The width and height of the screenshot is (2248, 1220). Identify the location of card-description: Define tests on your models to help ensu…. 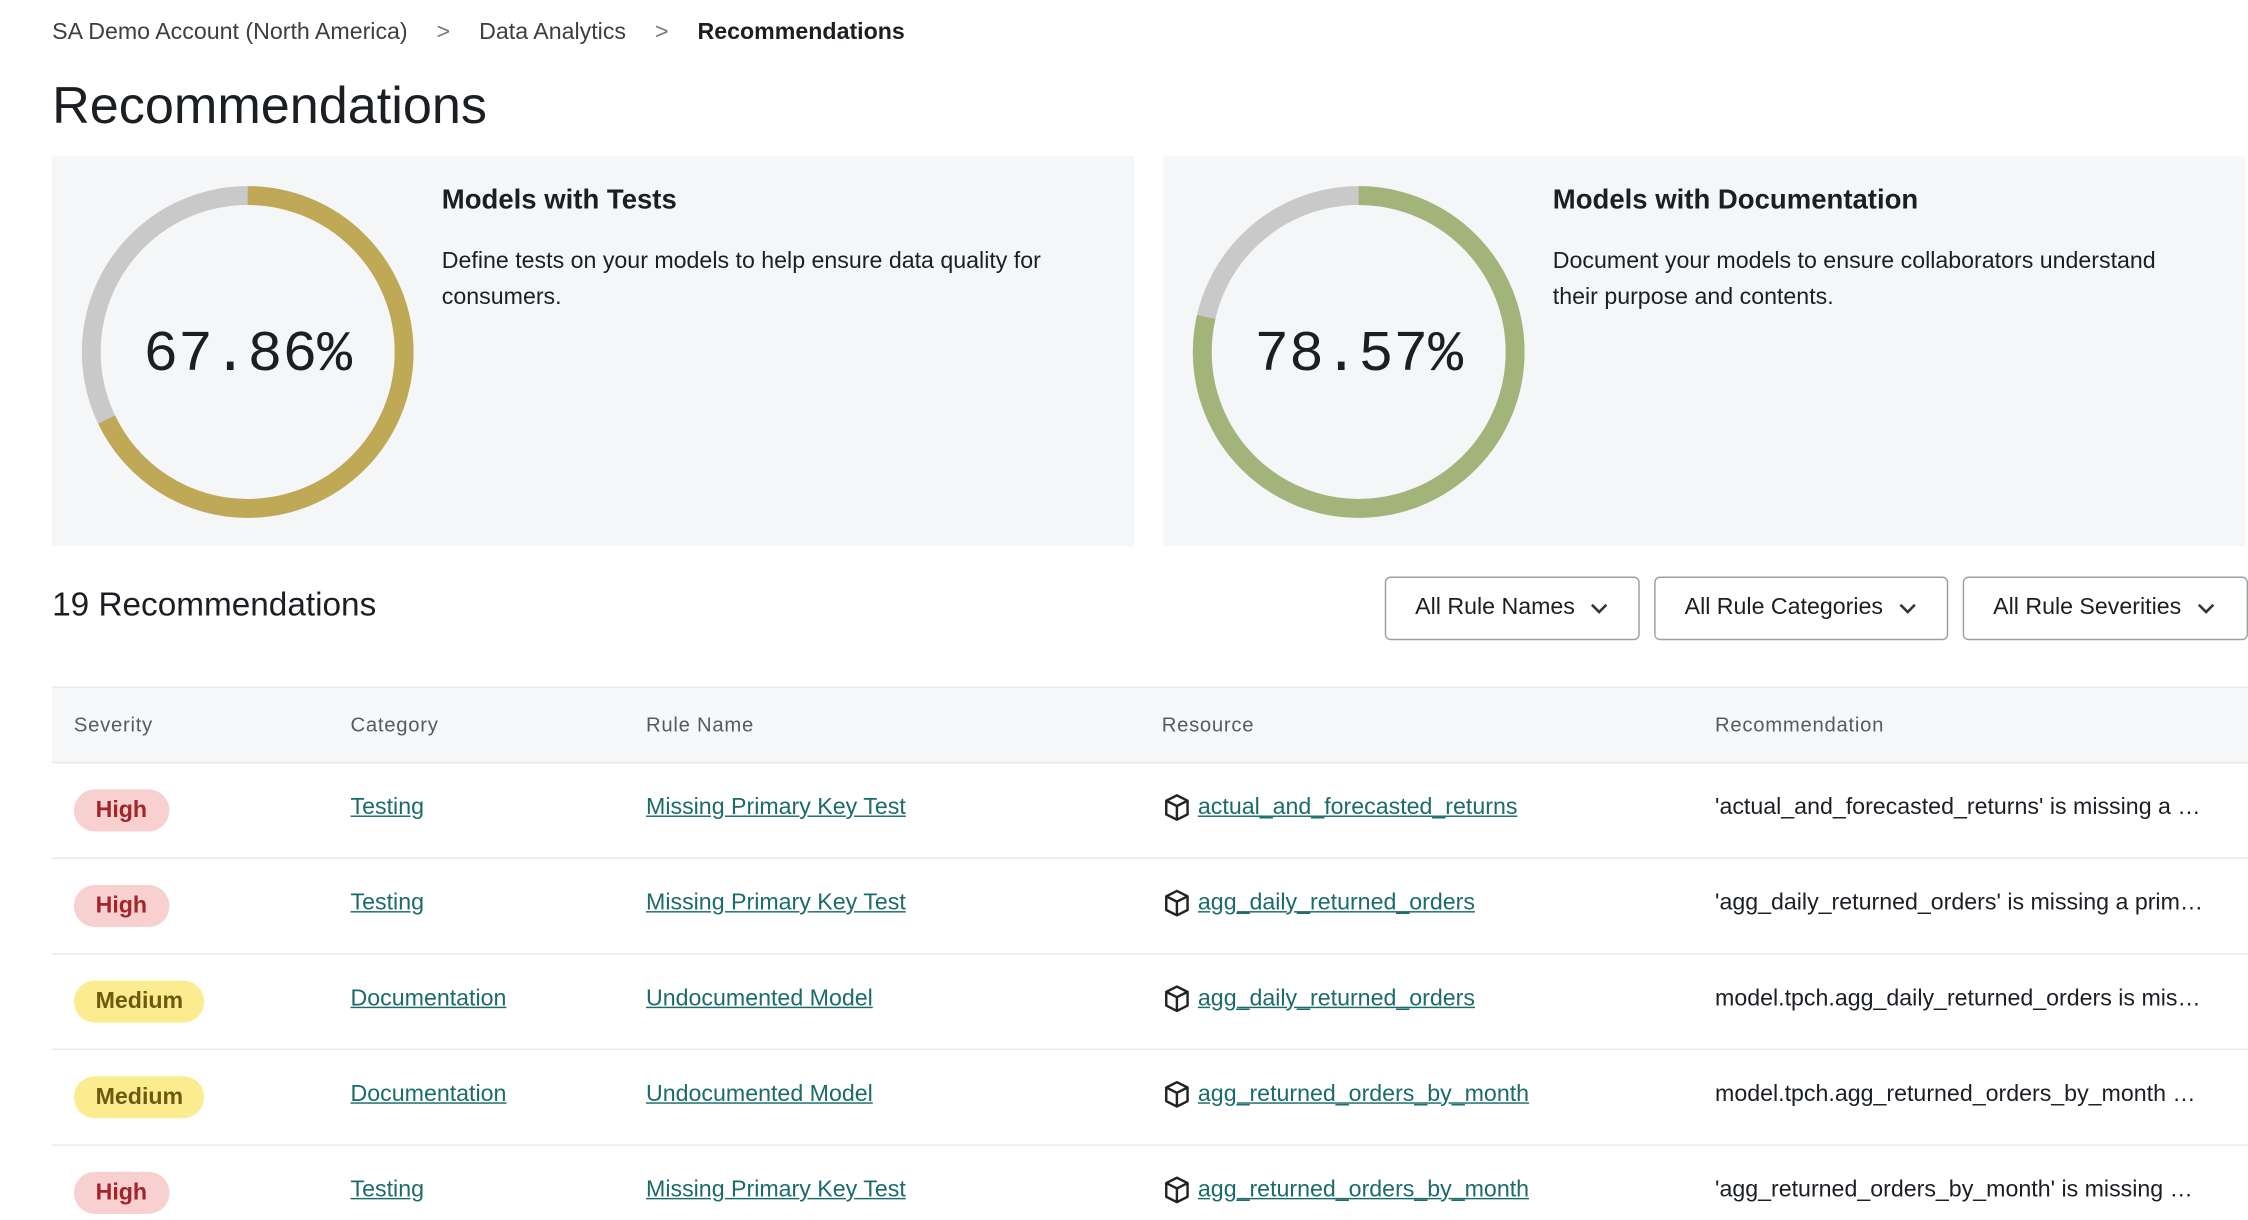
(741, 279).